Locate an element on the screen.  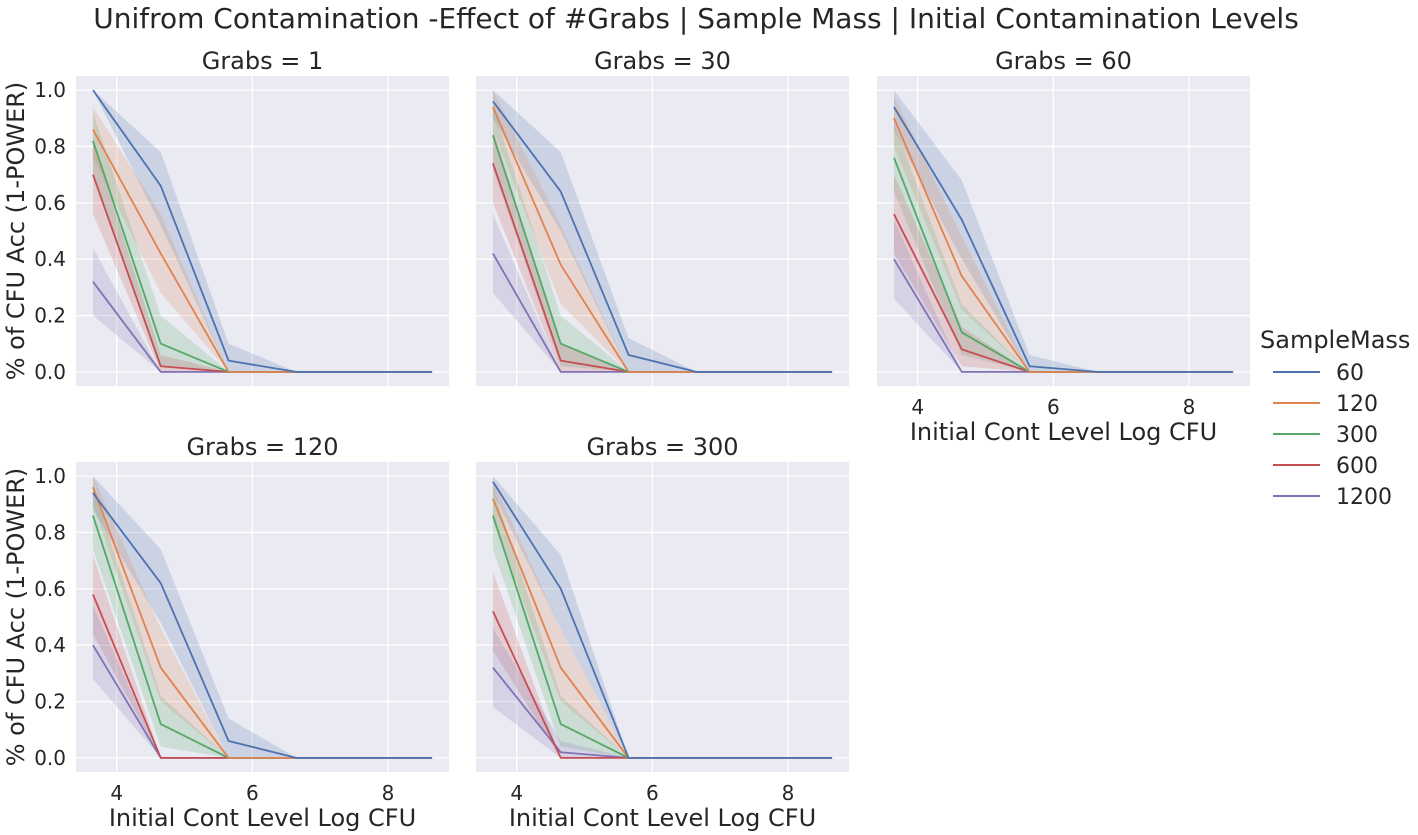
legend: SampleMass 60 120 300 600 1200 is located at coordinates (1335, 418).